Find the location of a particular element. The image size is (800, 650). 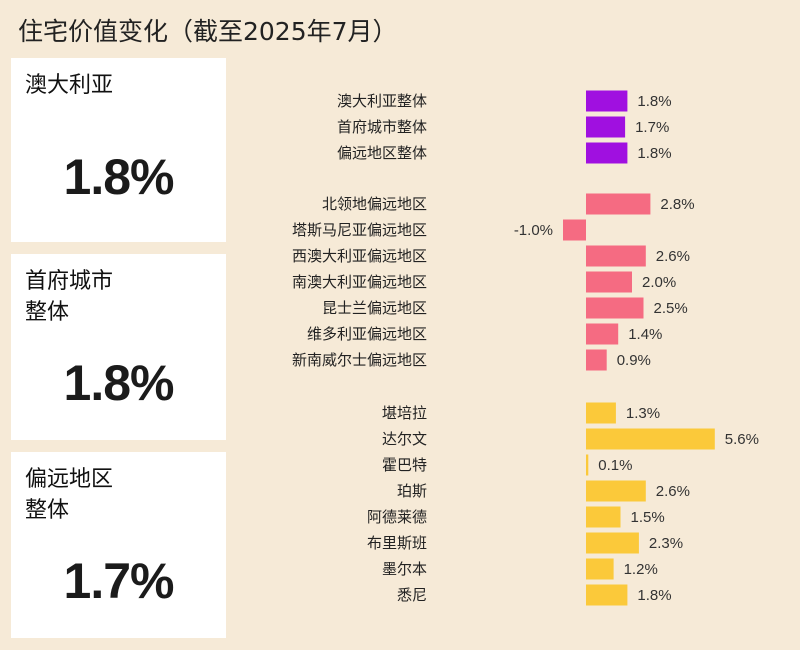

bar-category-label: 昆士兰偏远地区 is located at coordinates (374, 308).